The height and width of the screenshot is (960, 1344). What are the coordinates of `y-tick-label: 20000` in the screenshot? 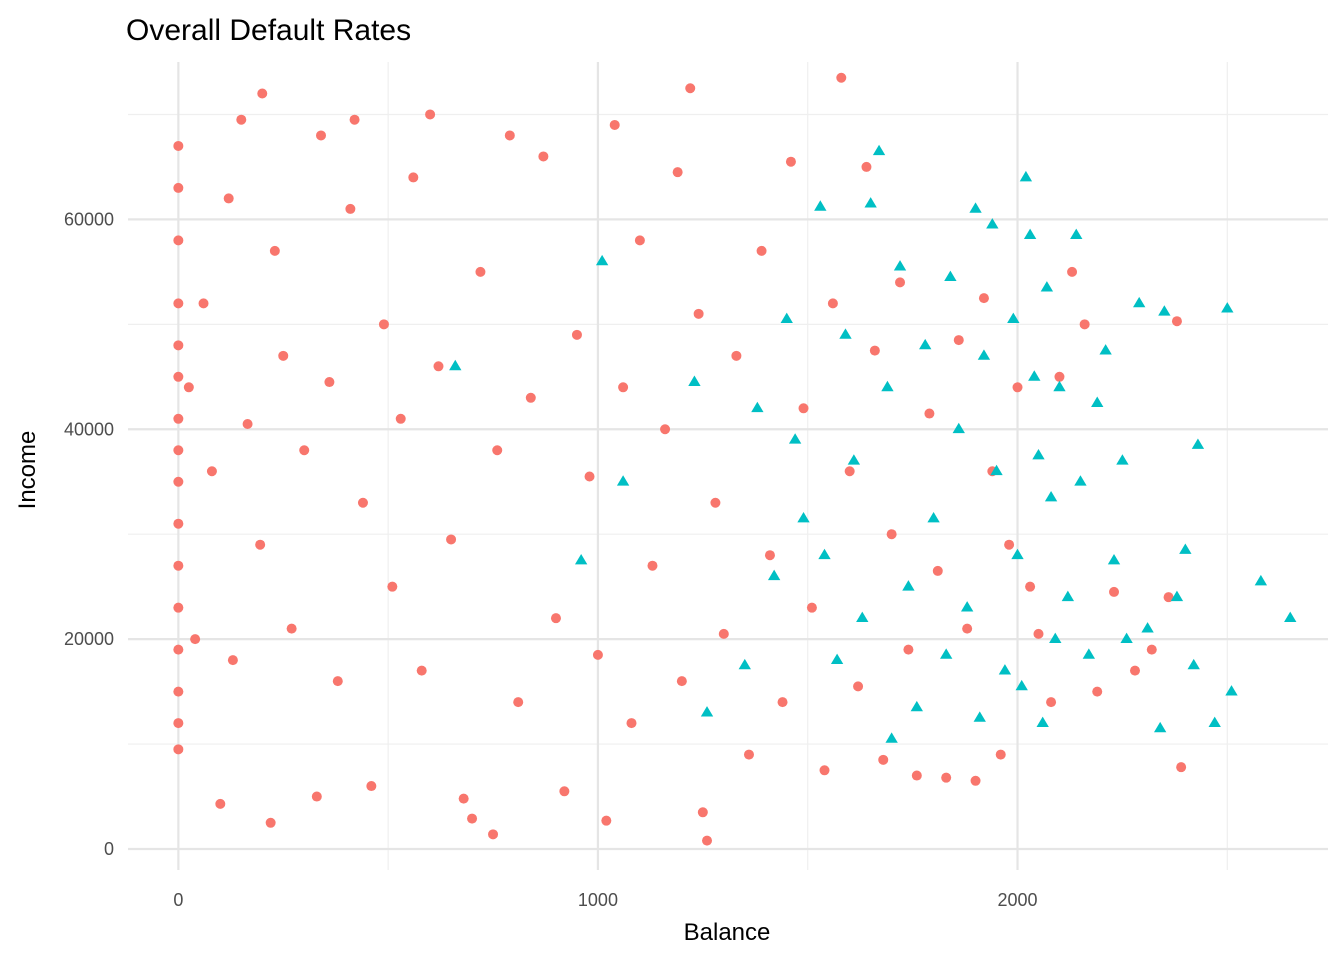 It's located at (89, 639).